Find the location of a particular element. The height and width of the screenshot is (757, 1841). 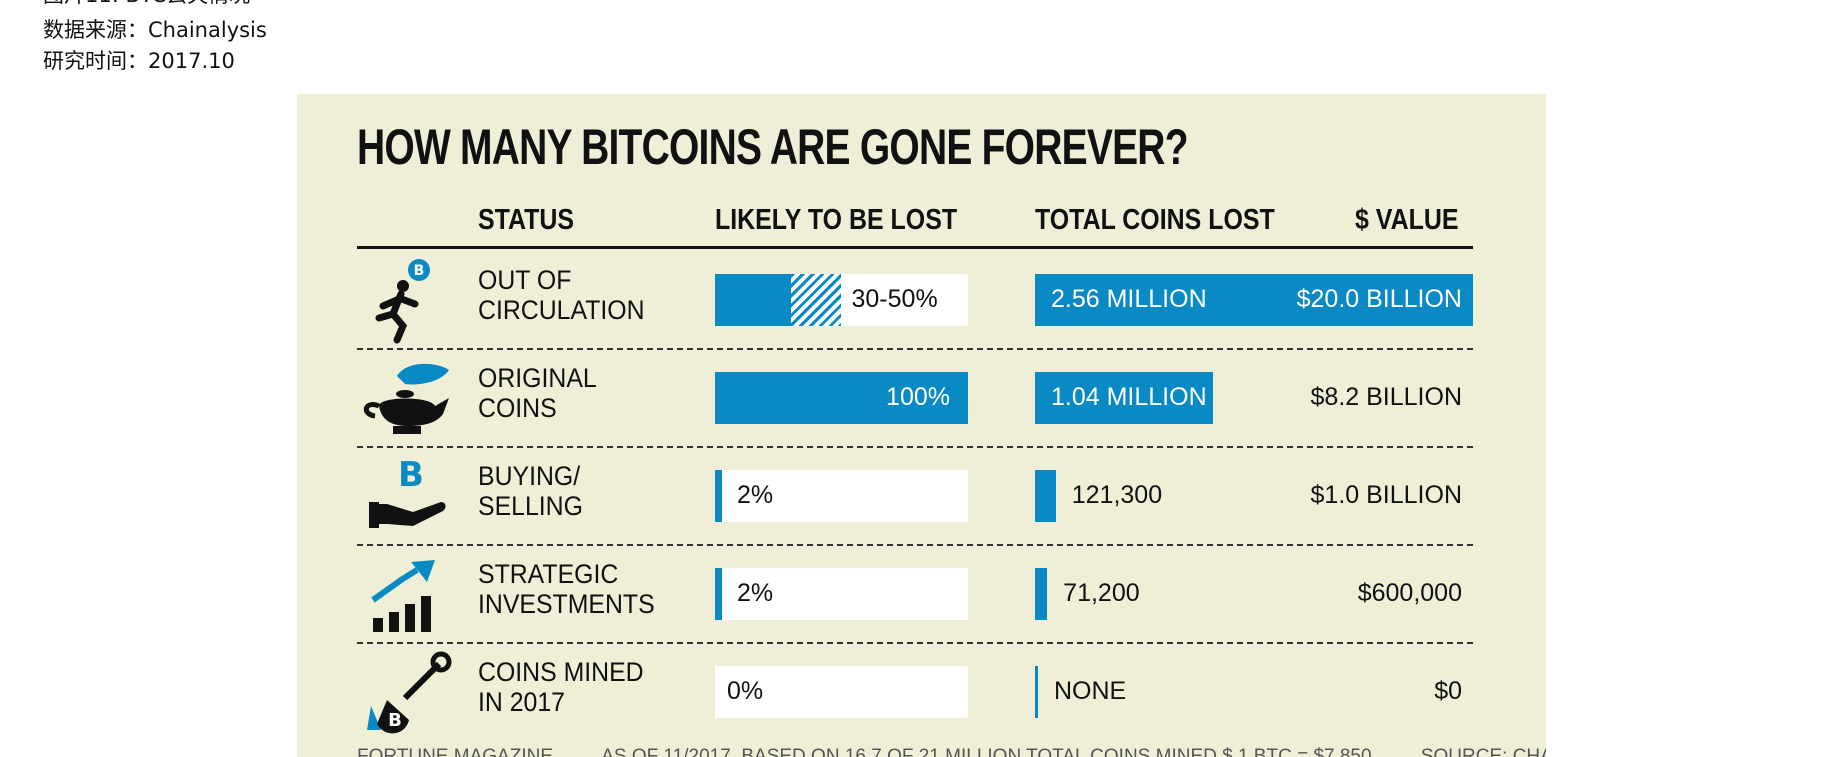

growth-chart-icon is located at coordinates (405, 595).